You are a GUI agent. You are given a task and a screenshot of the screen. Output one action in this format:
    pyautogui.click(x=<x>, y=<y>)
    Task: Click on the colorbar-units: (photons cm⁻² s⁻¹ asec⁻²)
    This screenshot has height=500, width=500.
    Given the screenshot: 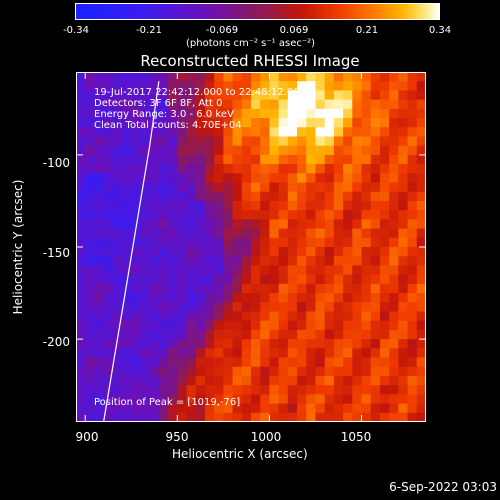 What is the action you would take?
    pyautogui.click(x=251, y=43)
    